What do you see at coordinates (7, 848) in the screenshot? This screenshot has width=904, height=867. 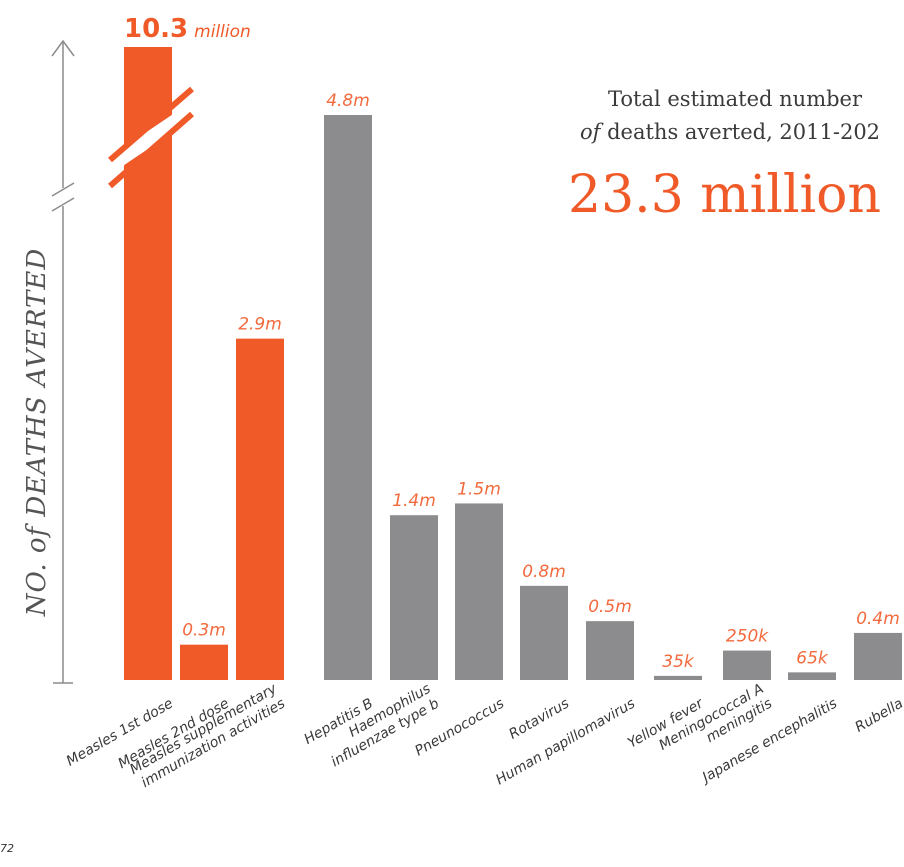 I see `page-number: 72` at bounding box center [7, 848].